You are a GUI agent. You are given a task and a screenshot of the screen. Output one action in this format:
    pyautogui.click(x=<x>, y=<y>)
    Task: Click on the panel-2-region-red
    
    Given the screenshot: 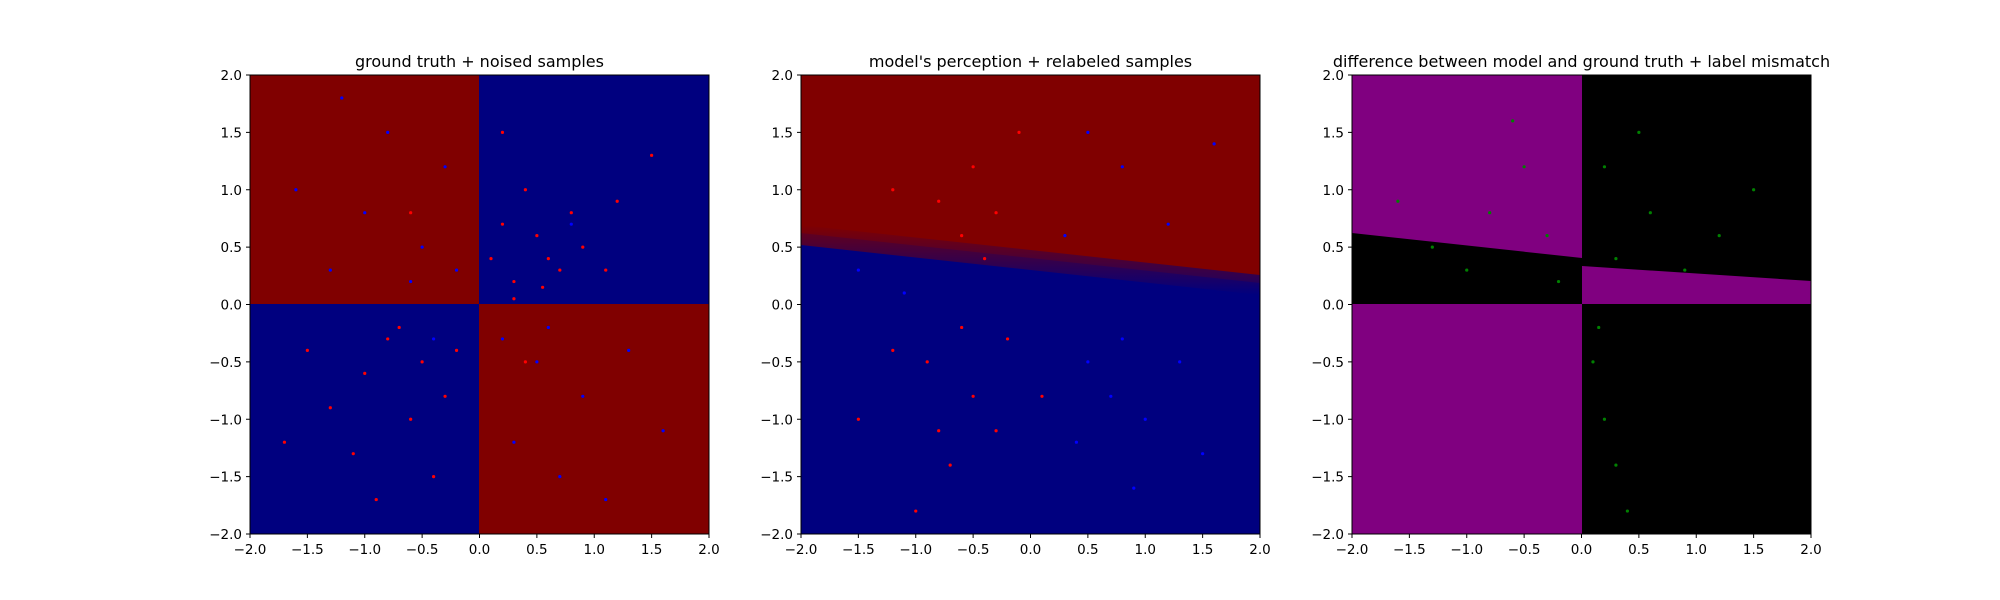 What is the action you would take?
    pyautogui.click(x=1030, y=179)
    